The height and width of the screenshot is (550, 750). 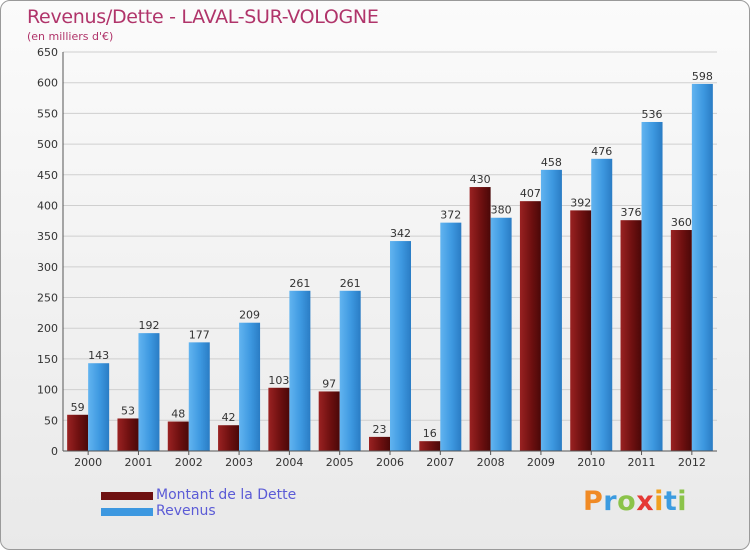 What do you see at coordinates (340, 462) in the screenshot?
I see `x-tick-label: 2005` at bounding box center [340, 462].